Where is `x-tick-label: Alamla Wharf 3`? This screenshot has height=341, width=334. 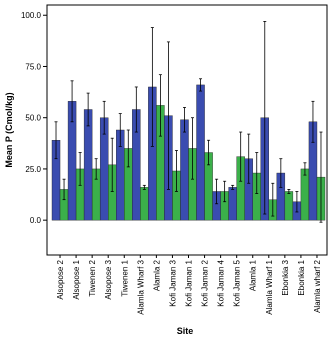
x-tick-label: Alamla Wharf 3 is located at coordinates (140, 286).